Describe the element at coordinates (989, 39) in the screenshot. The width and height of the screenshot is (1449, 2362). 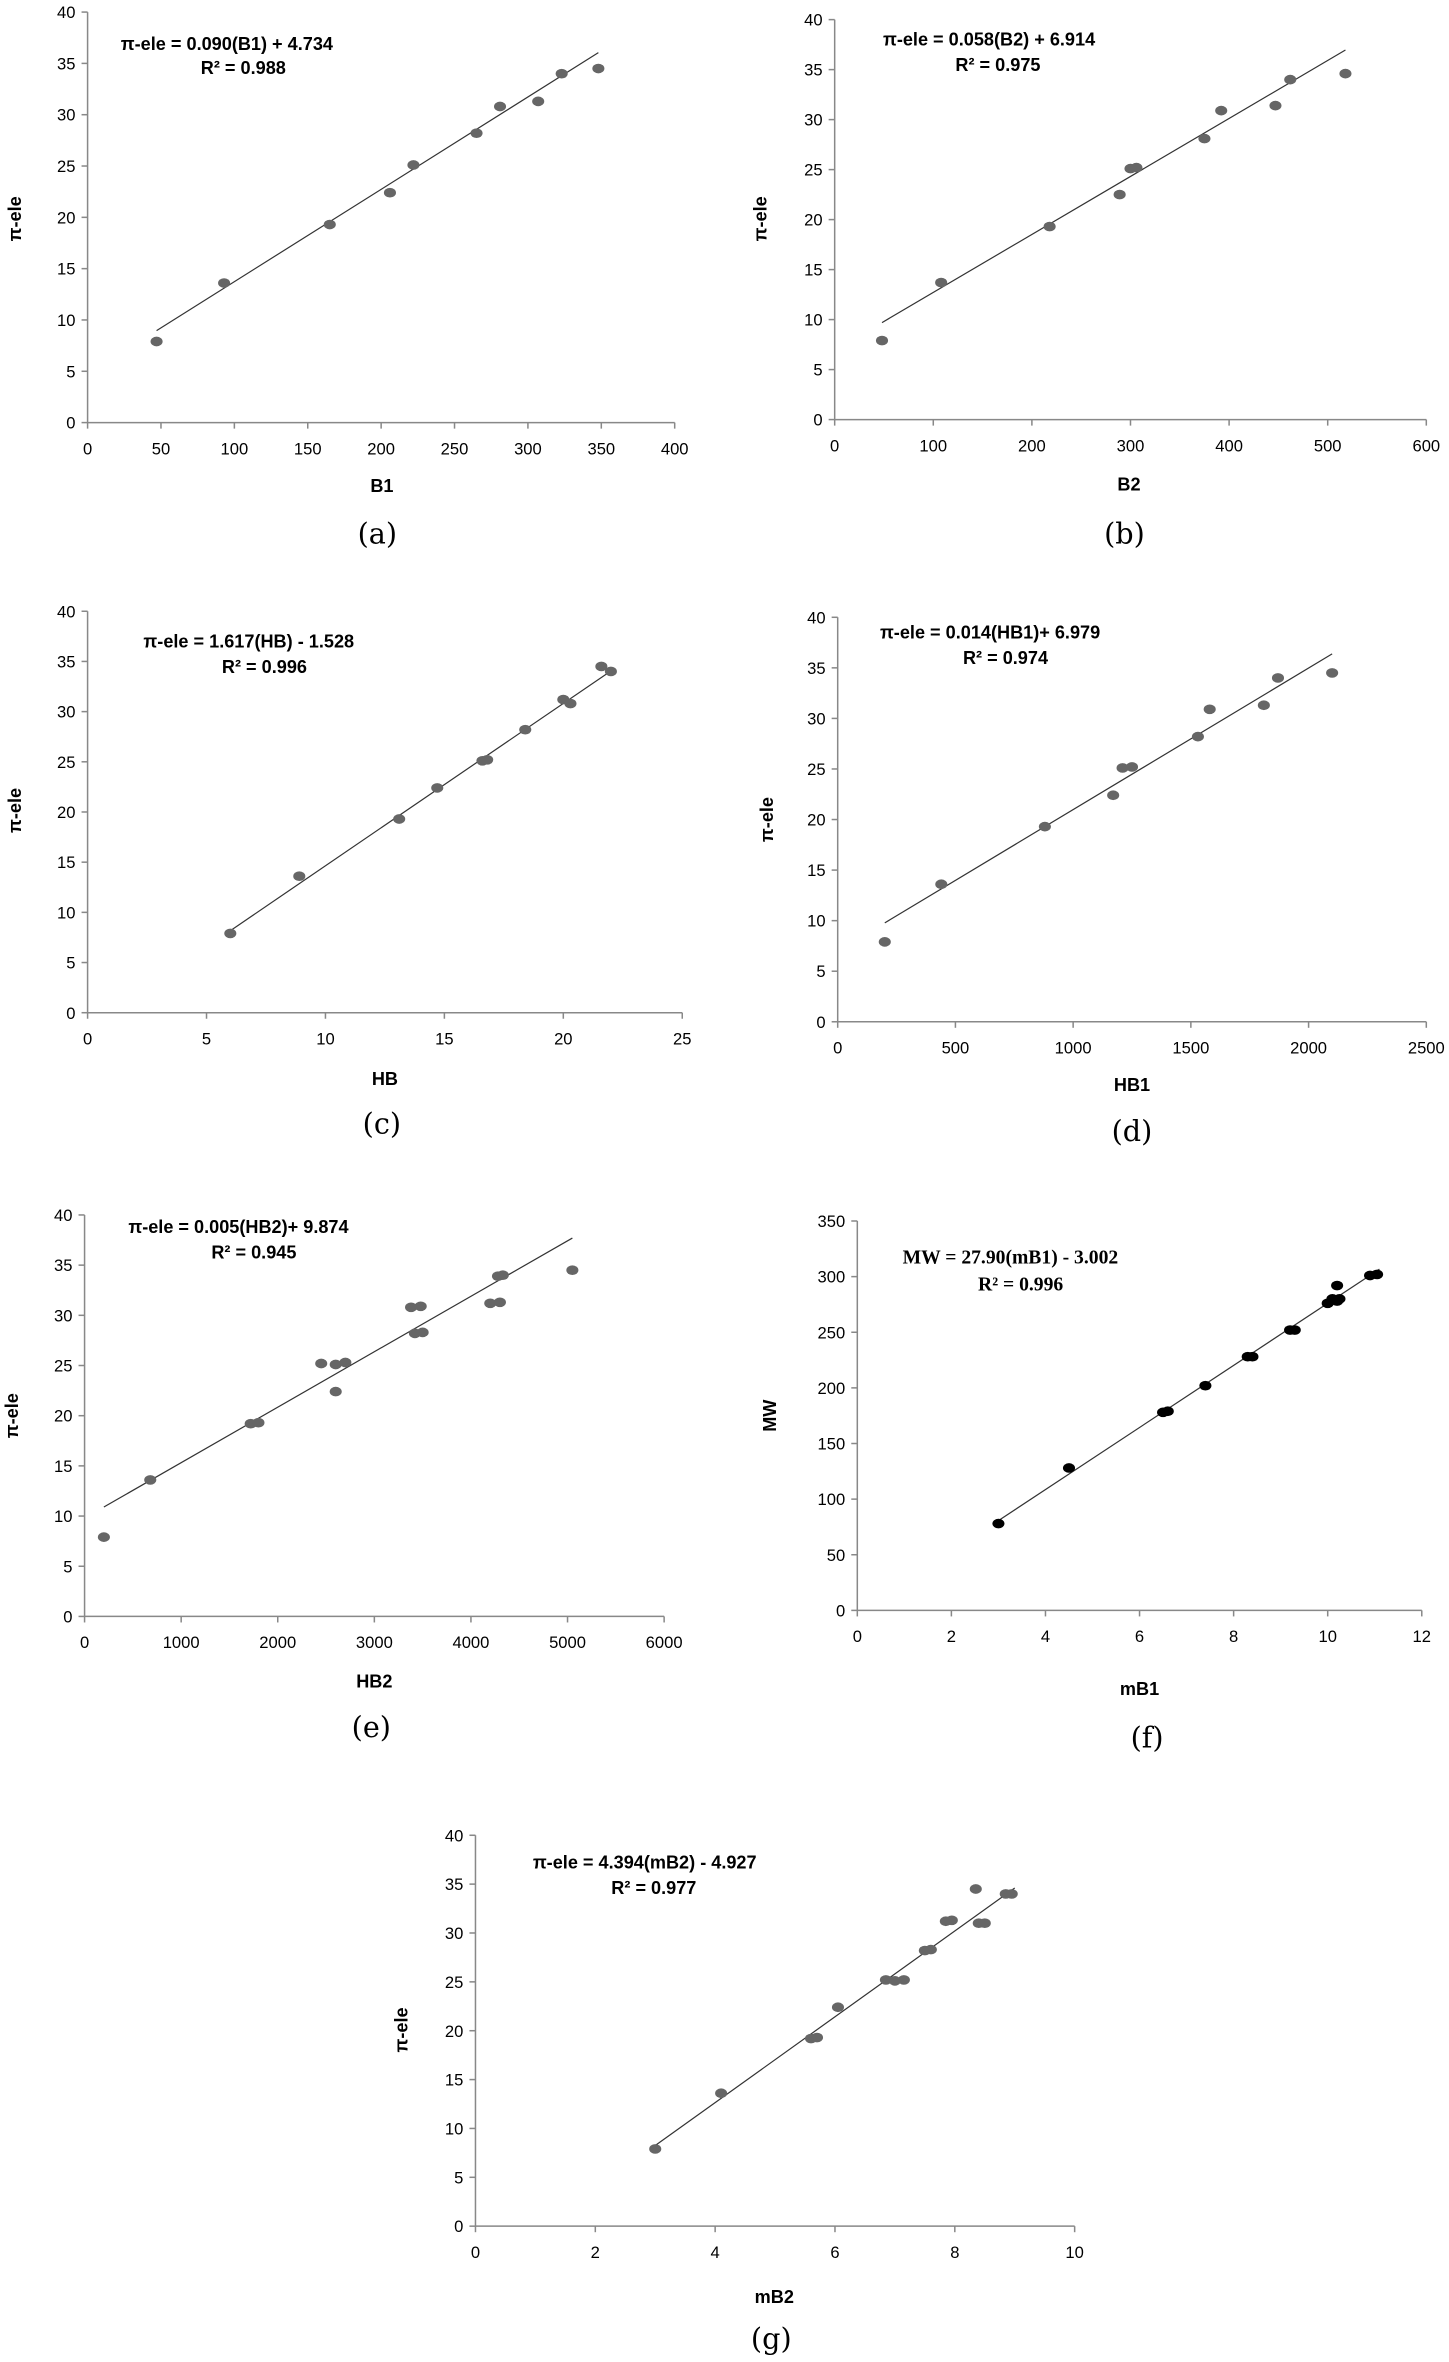
I see `equation: π-ele = 0.058(B2) + 6.914` at that location.